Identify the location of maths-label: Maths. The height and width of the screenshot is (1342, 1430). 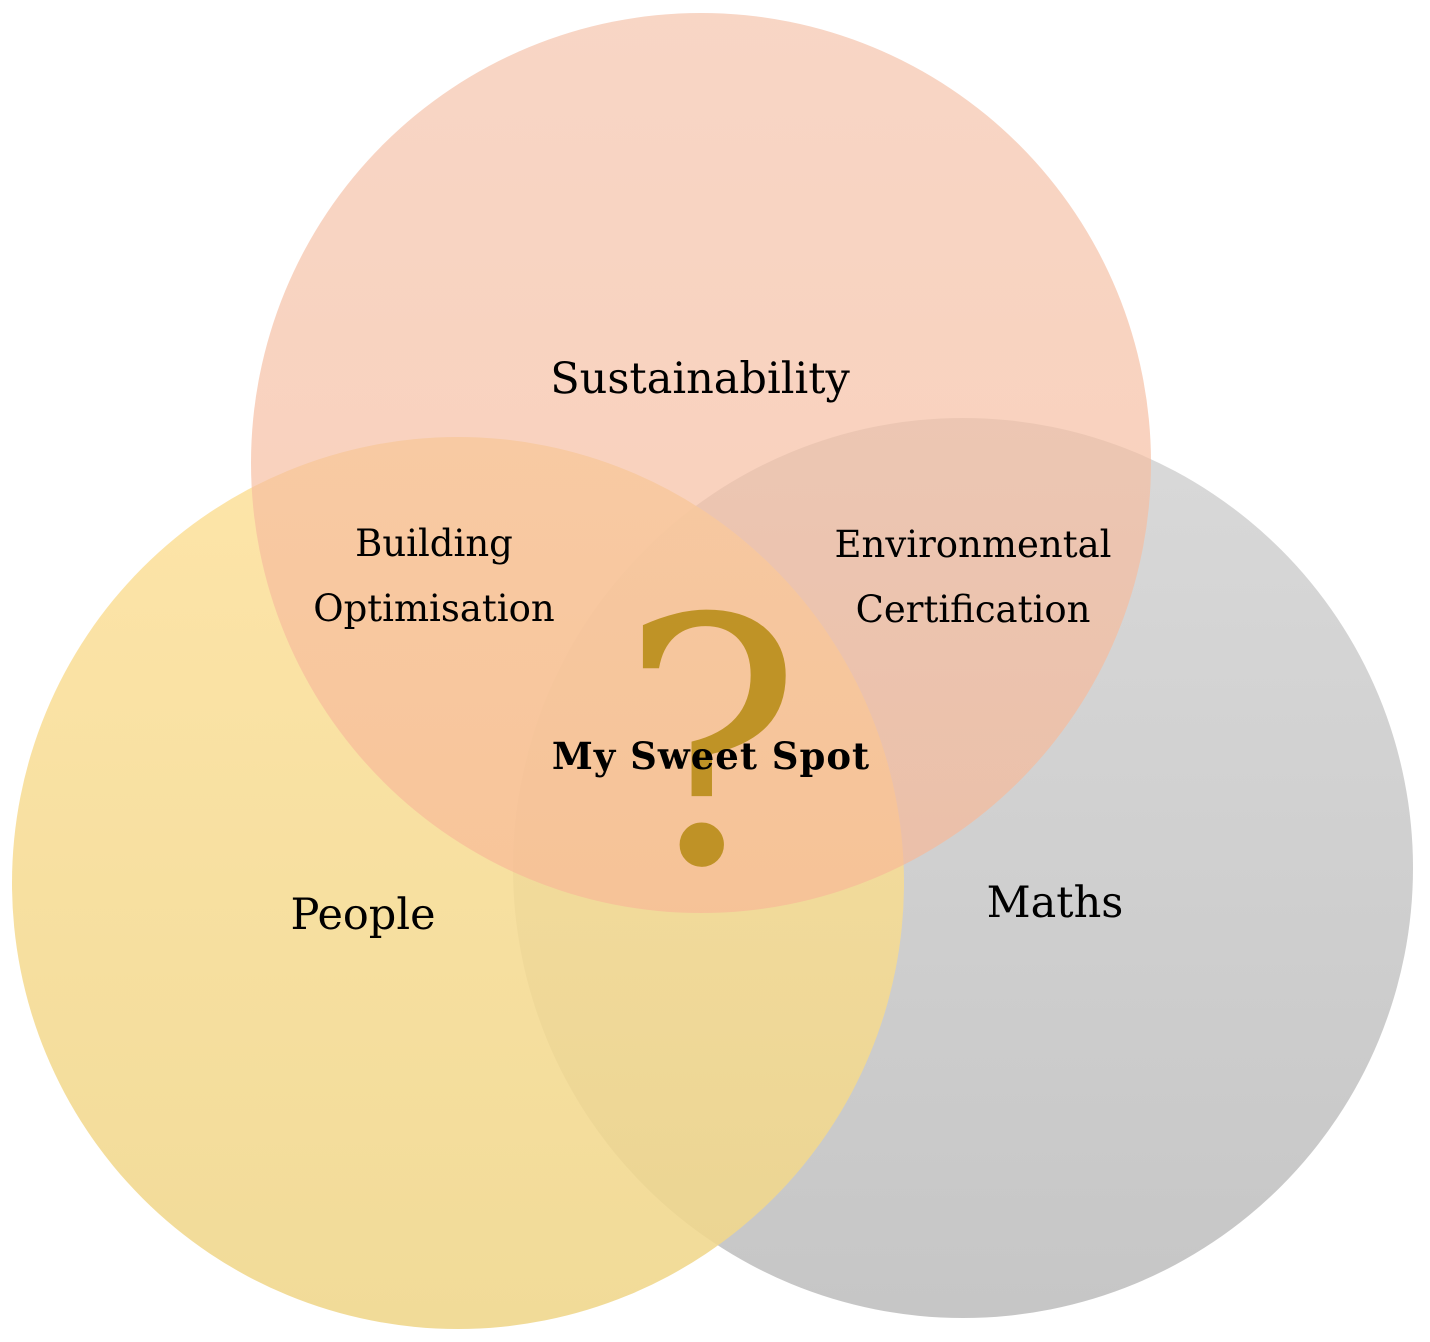
(1055, 903).